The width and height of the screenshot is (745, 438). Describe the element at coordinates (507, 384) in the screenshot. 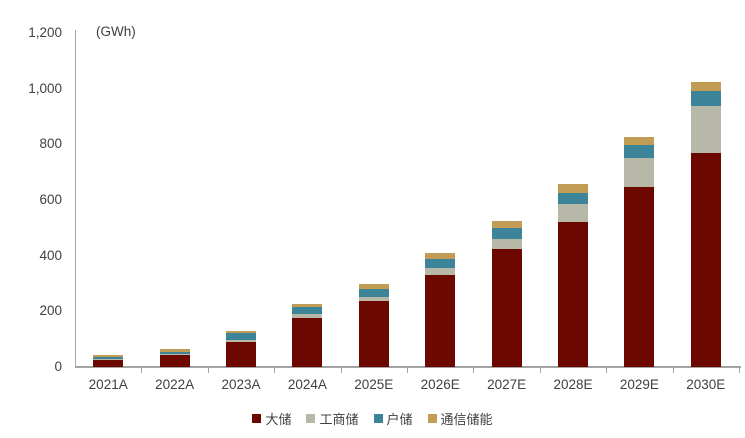

I see `x-category-label: 2027E` at that location.